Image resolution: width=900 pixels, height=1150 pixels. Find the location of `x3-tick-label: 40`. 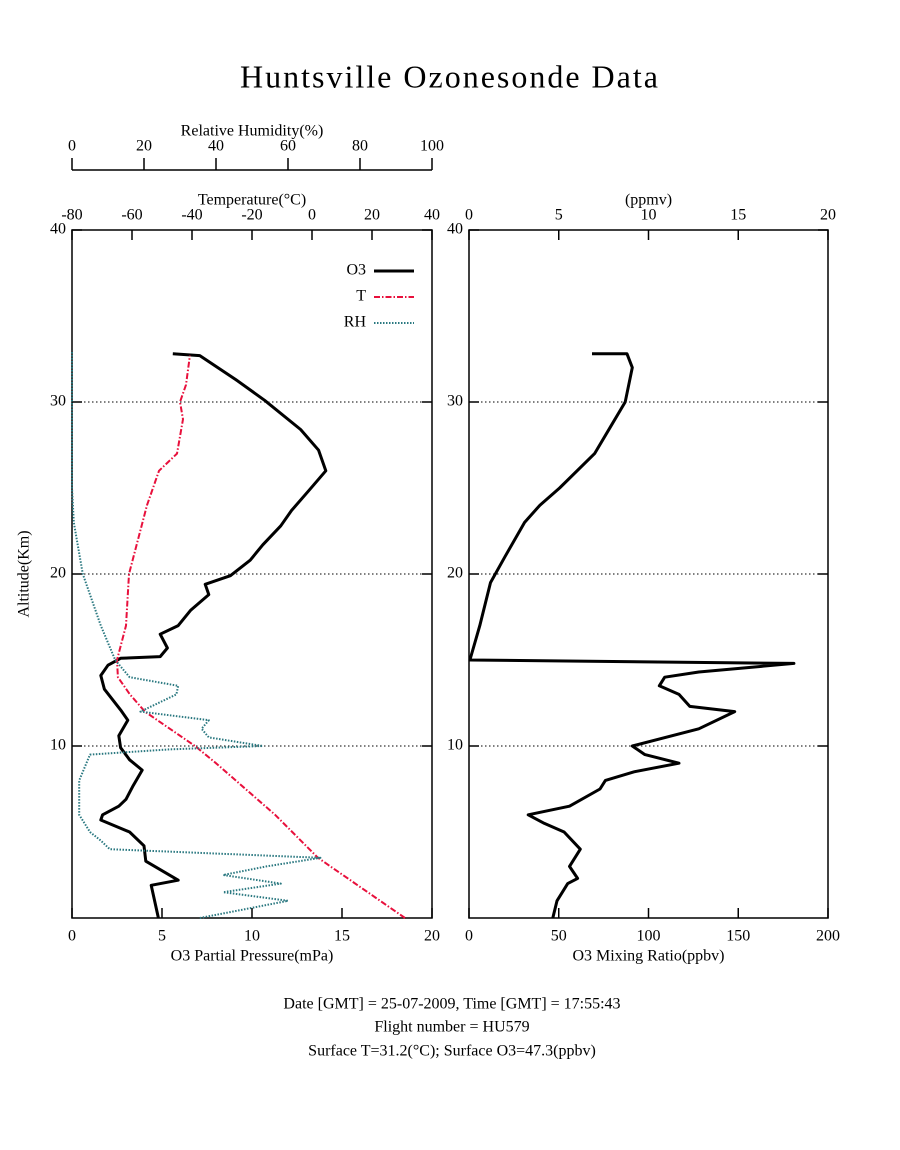

x3-tick-label: 40 is located at coordinates (216, 146).